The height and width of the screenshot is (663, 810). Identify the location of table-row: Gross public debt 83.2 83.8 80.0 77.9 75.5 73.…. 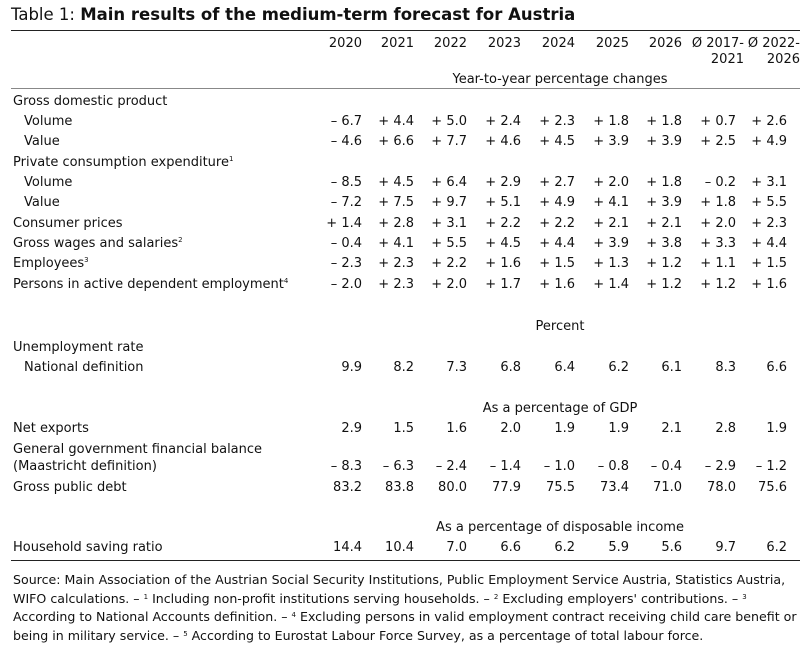
(405, 490).